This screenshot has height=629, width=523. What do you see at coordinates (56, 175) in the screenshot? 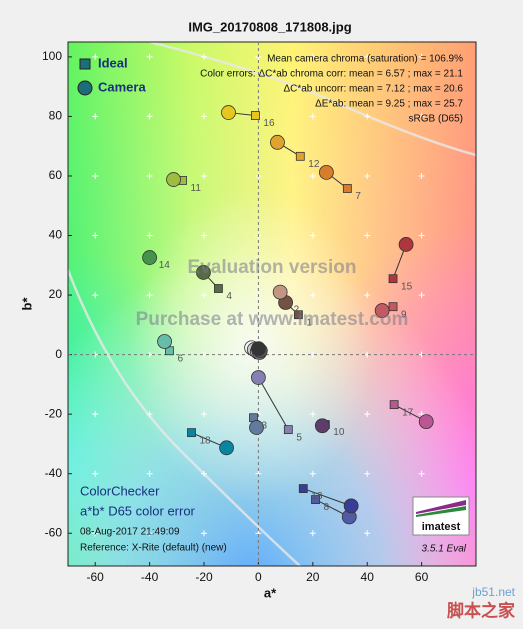
I see `y-tick-label: 60` at bounding box center [56, 175].